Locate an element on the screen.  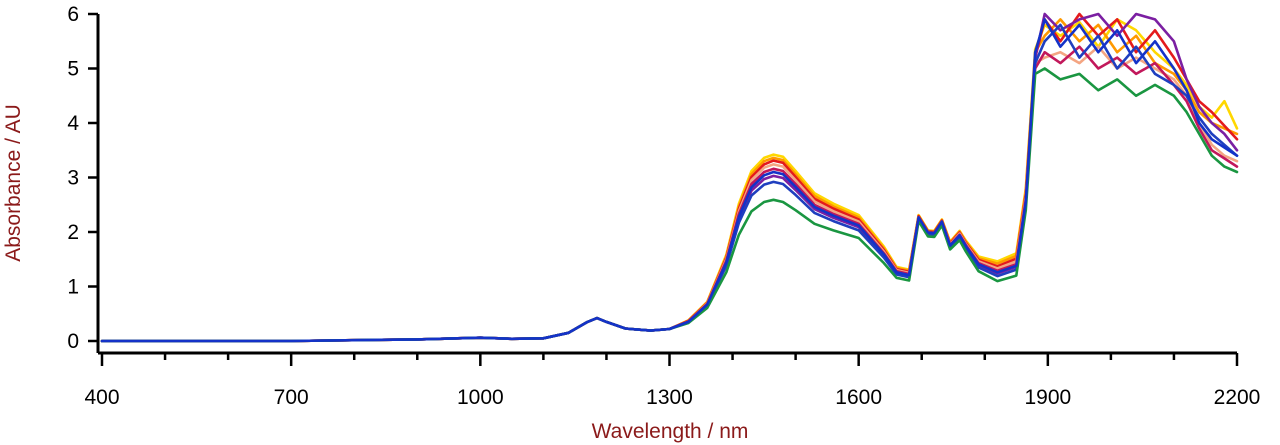
y-tick-label: 5 is located at coordinates (73, 69).